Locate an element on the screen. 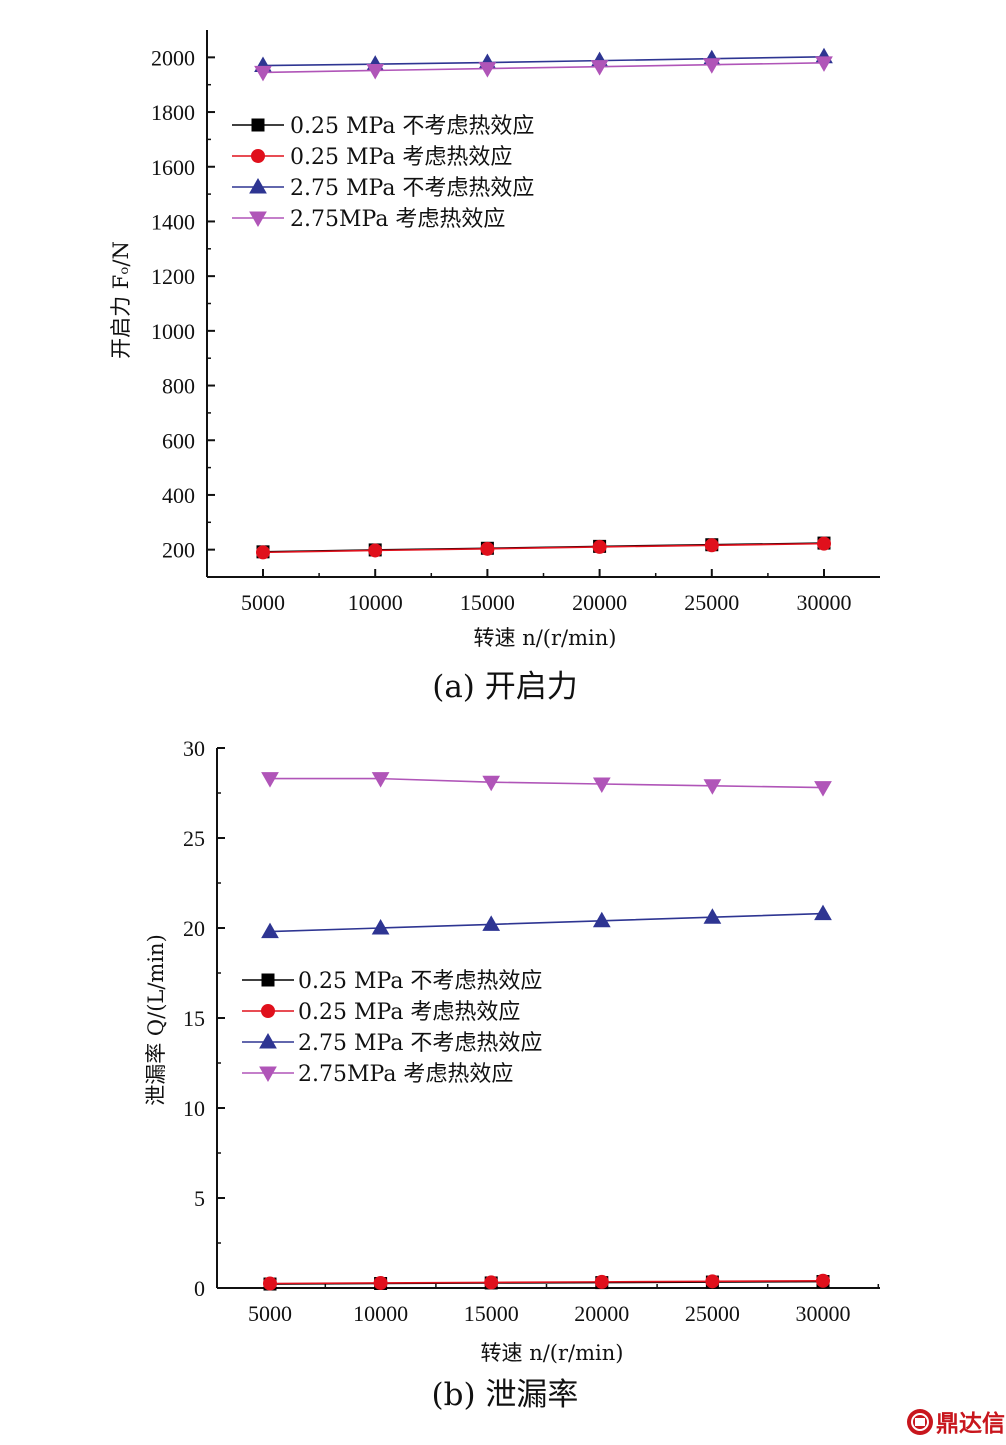 Image resolution: width=1006 pixels, height=1445 pixels. y-tick-label: 0 is located at coordinates (199, 1288).